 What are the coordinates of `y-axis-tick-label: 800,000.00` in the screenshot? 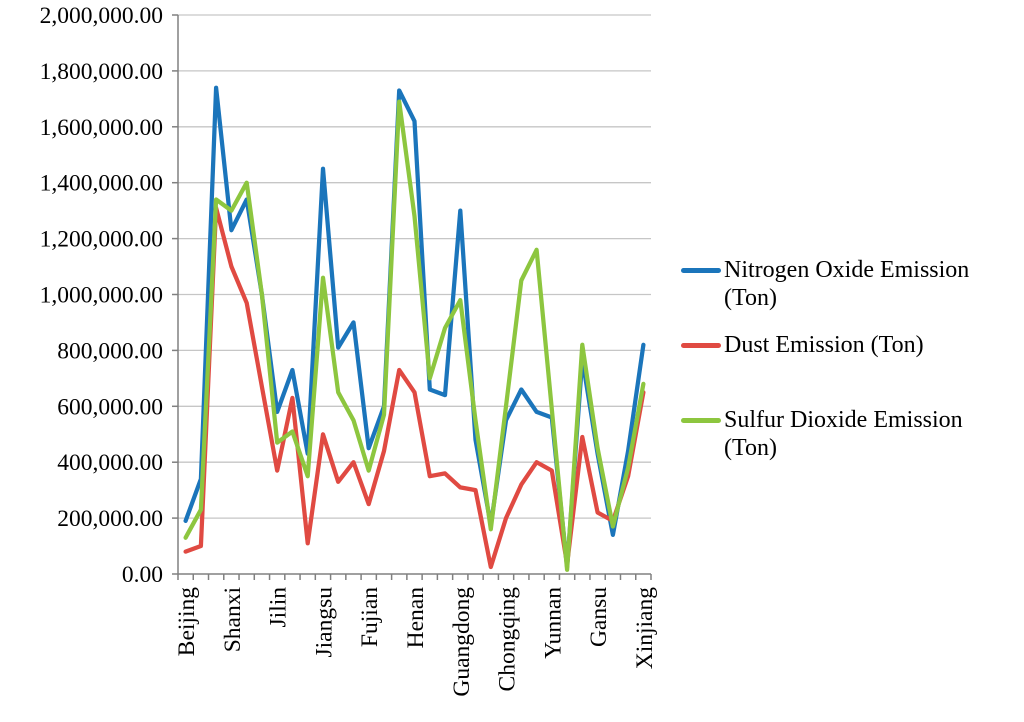 It's located at (110, 351).